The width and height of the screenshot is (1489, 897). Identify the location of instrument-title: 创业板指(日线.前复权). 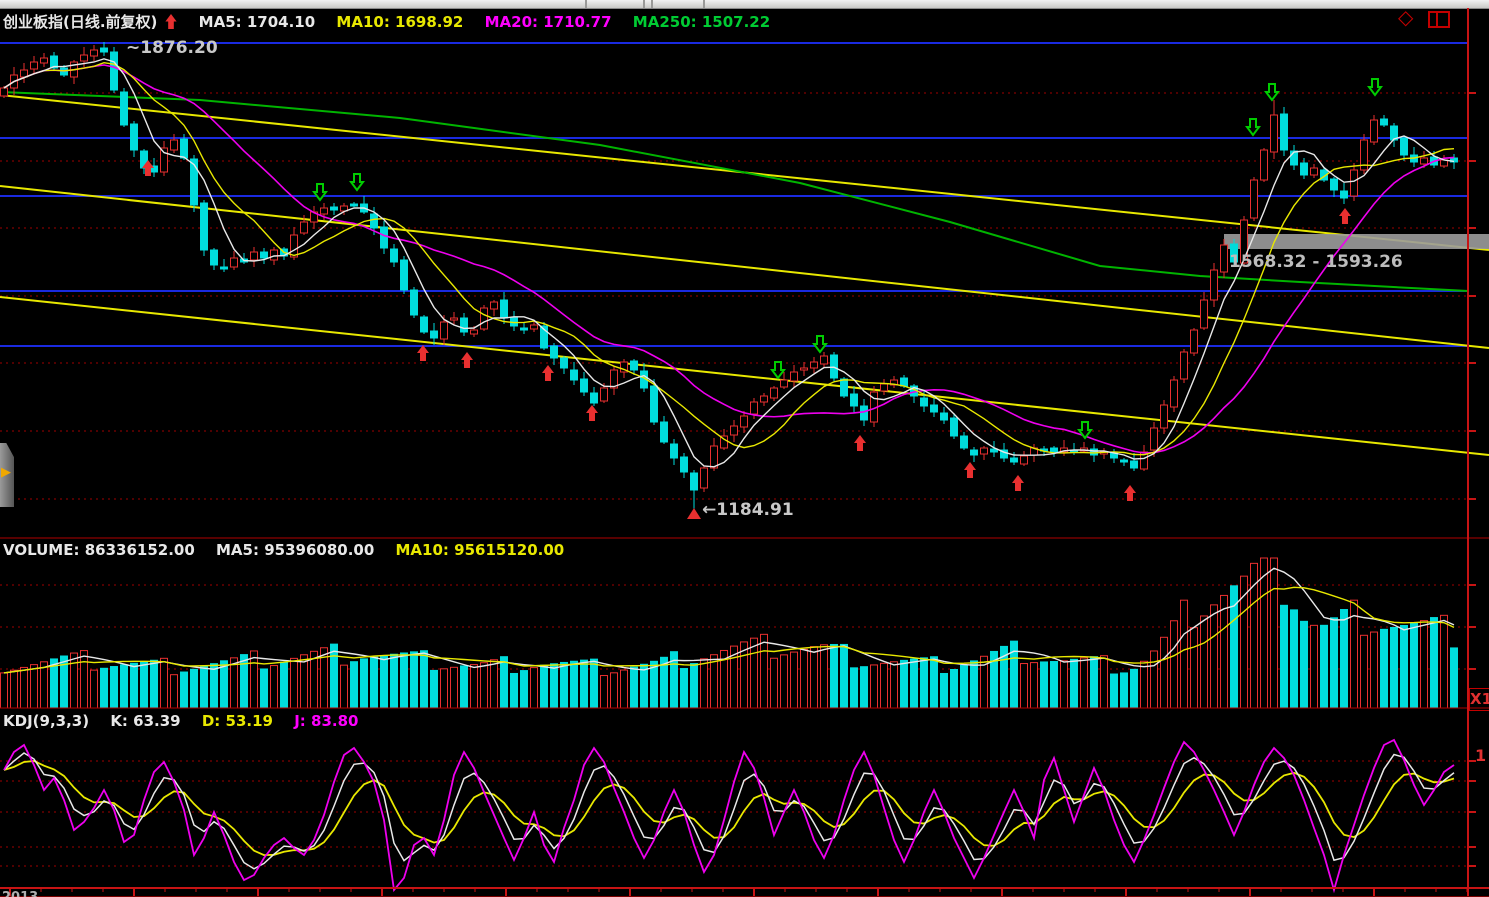
(80, 22).